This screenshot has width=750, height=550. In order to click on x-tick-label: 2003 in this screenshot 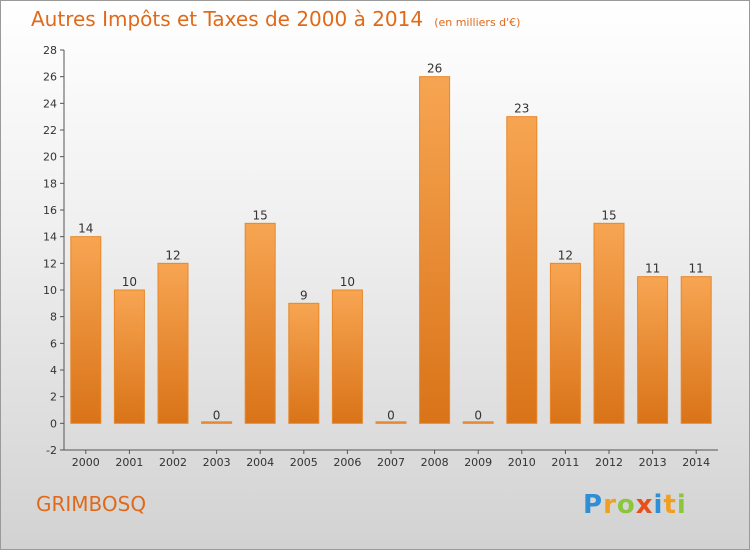, I will do `click(217, 462)`.